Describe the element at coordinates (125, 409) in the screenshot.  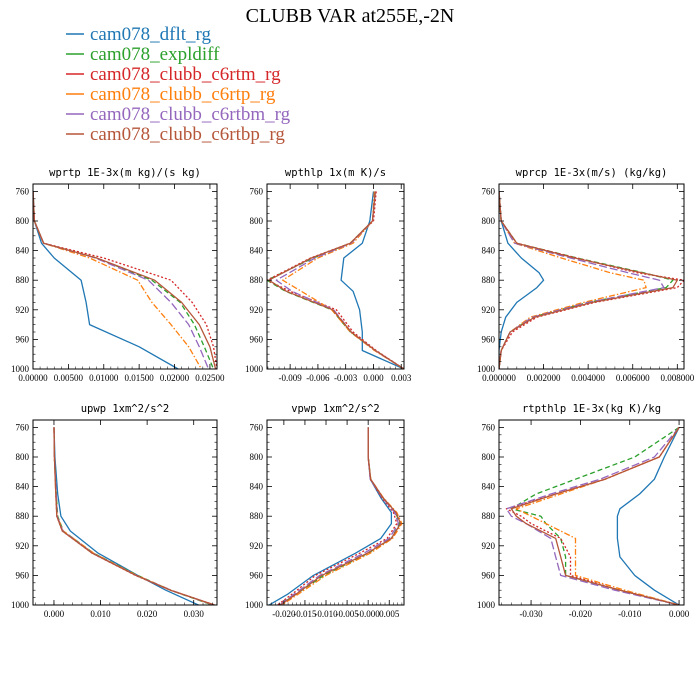
I see `panel-title: upwp 1xm^2/s^2` at that location.